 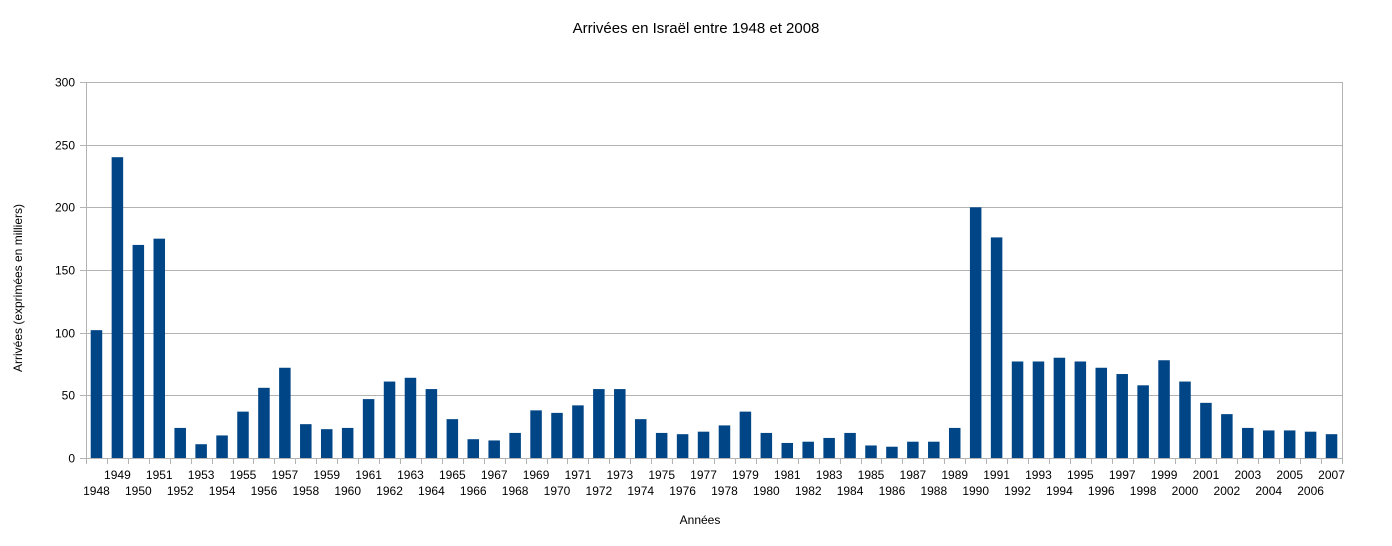 What do you see at coordinates (1310, 444) in the screenshot?
I see `bar-2006` at bounding box center [1310, 444].